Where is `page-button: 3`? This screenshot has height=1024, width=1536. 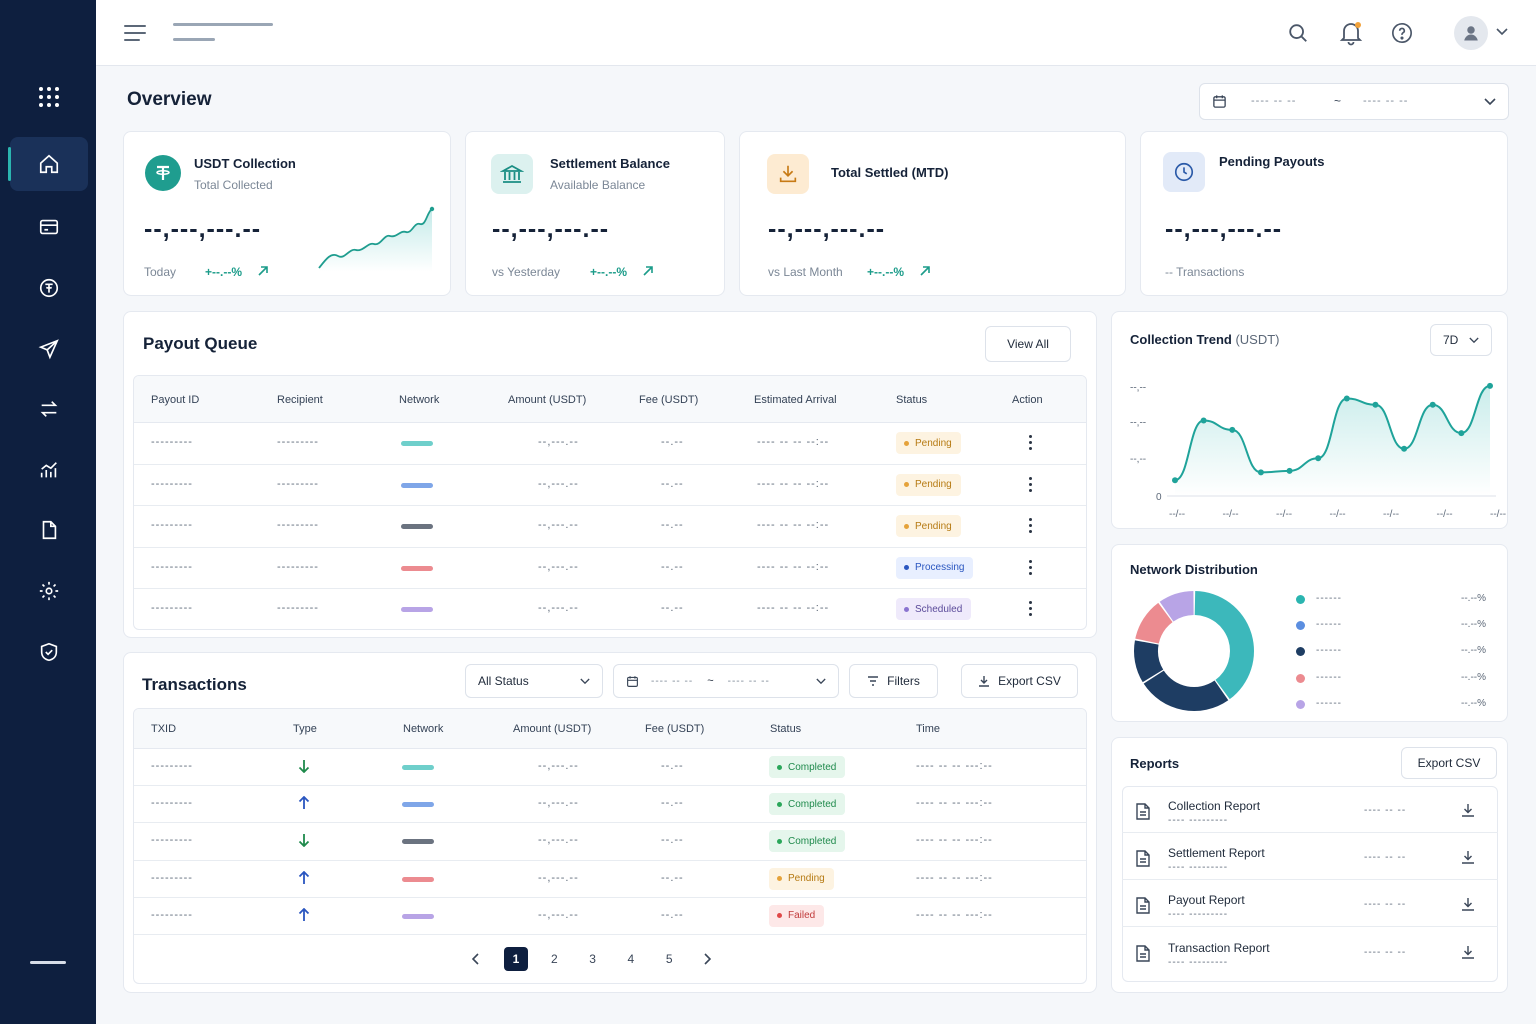
page-button: 3 is located at coordinates (592, 959).